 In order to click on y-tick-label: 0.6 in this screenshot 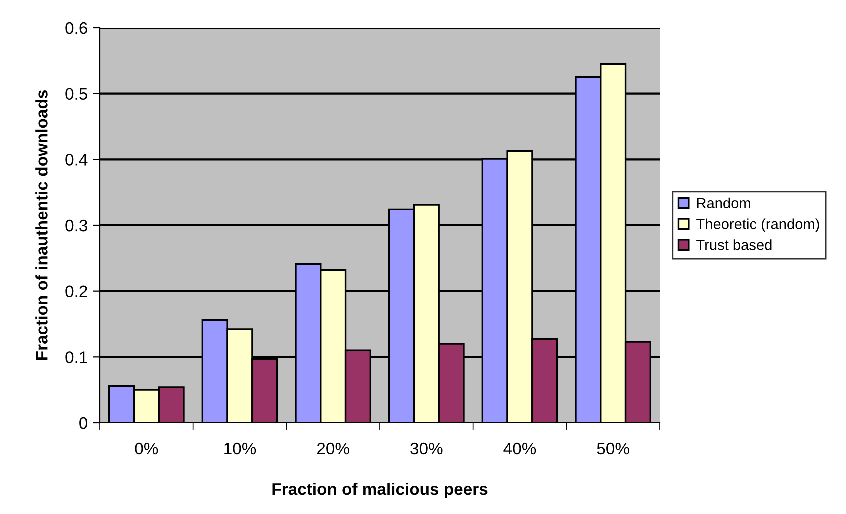, I will do `click(77, 28)`.